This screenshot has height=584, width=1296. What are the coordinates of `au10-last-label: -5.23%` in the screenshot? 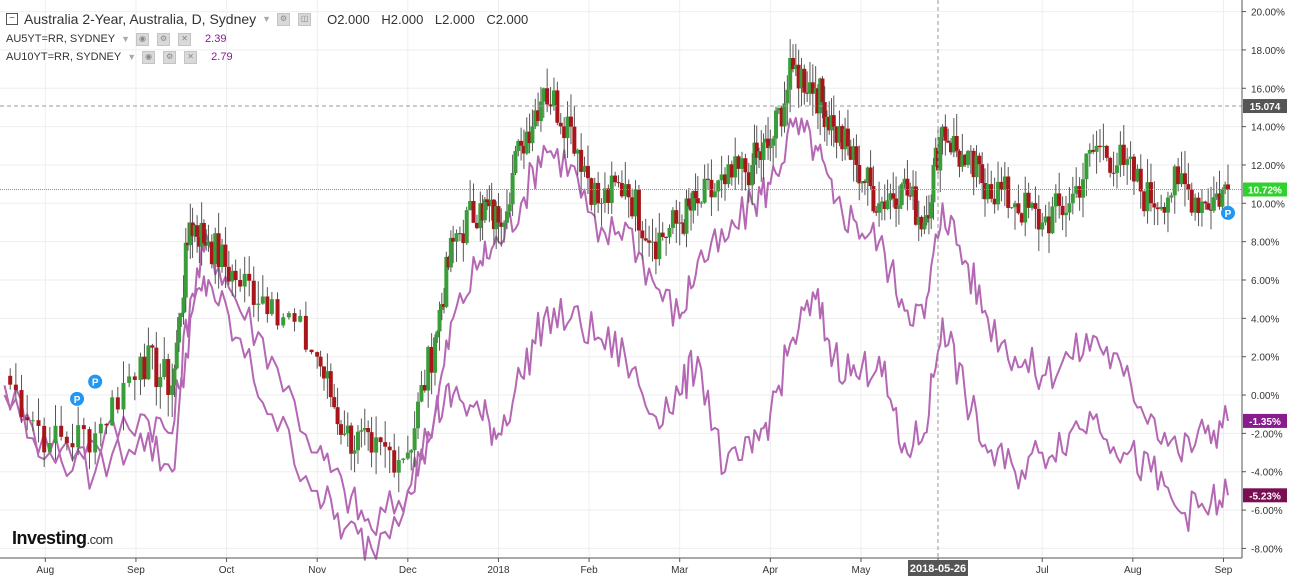 It's located at (1265, 496).